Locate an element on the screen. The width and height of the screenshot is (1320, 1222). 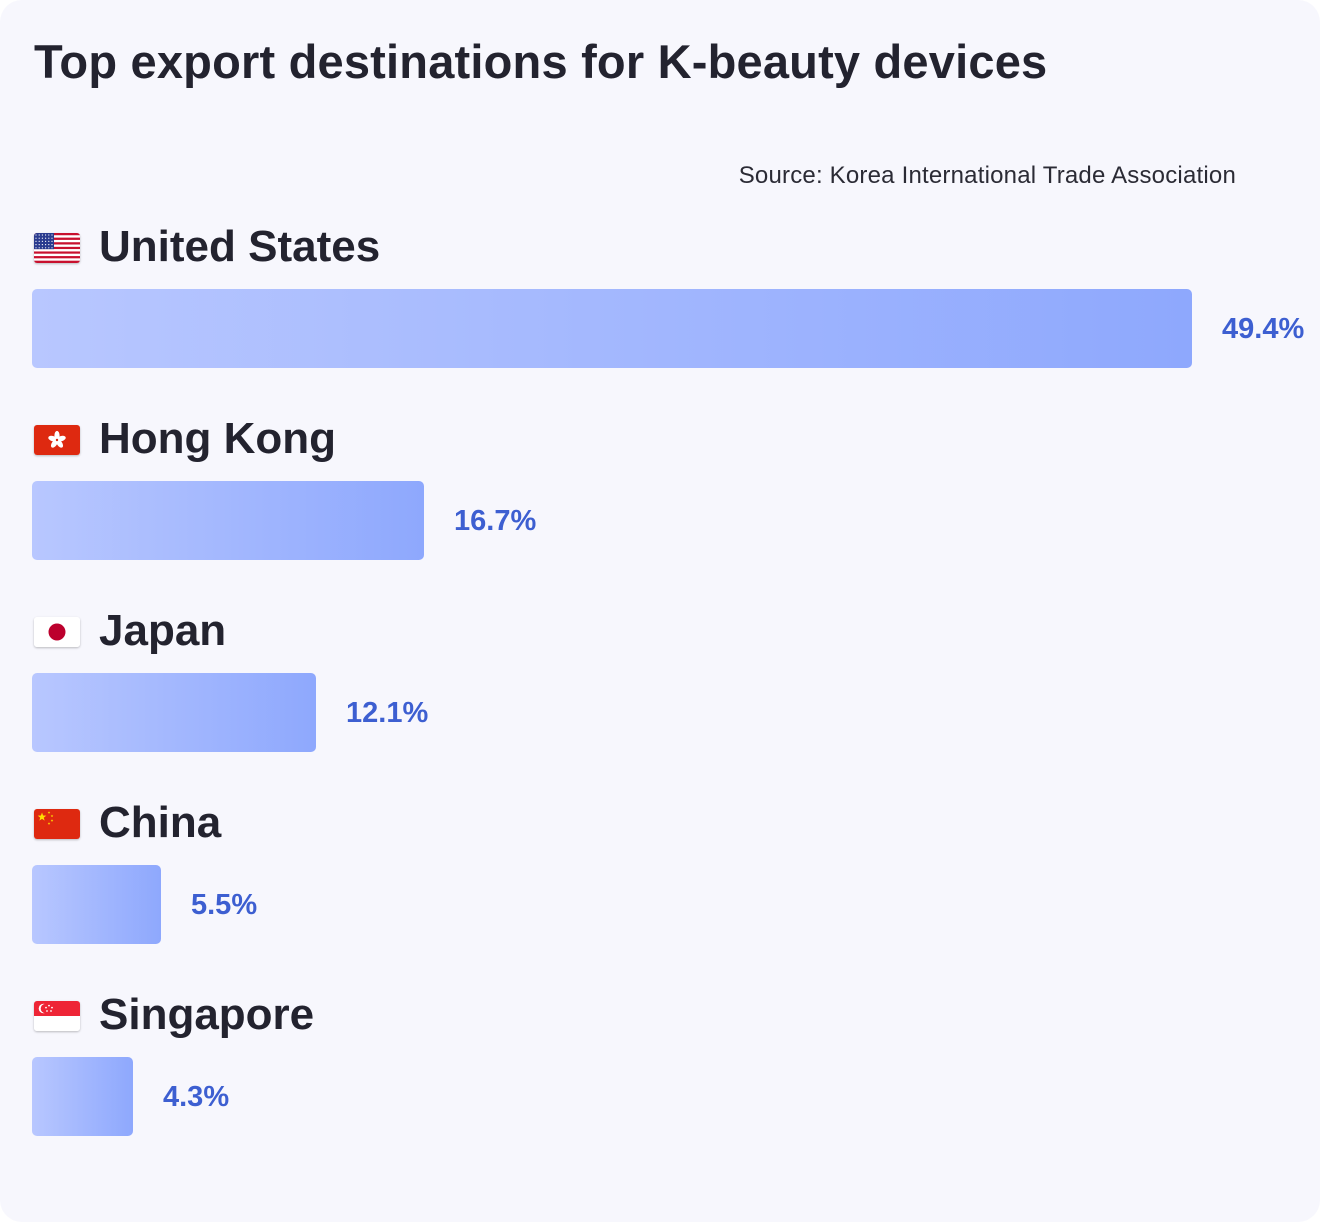
bar-hong-kong is located at coordinates (228, 520).